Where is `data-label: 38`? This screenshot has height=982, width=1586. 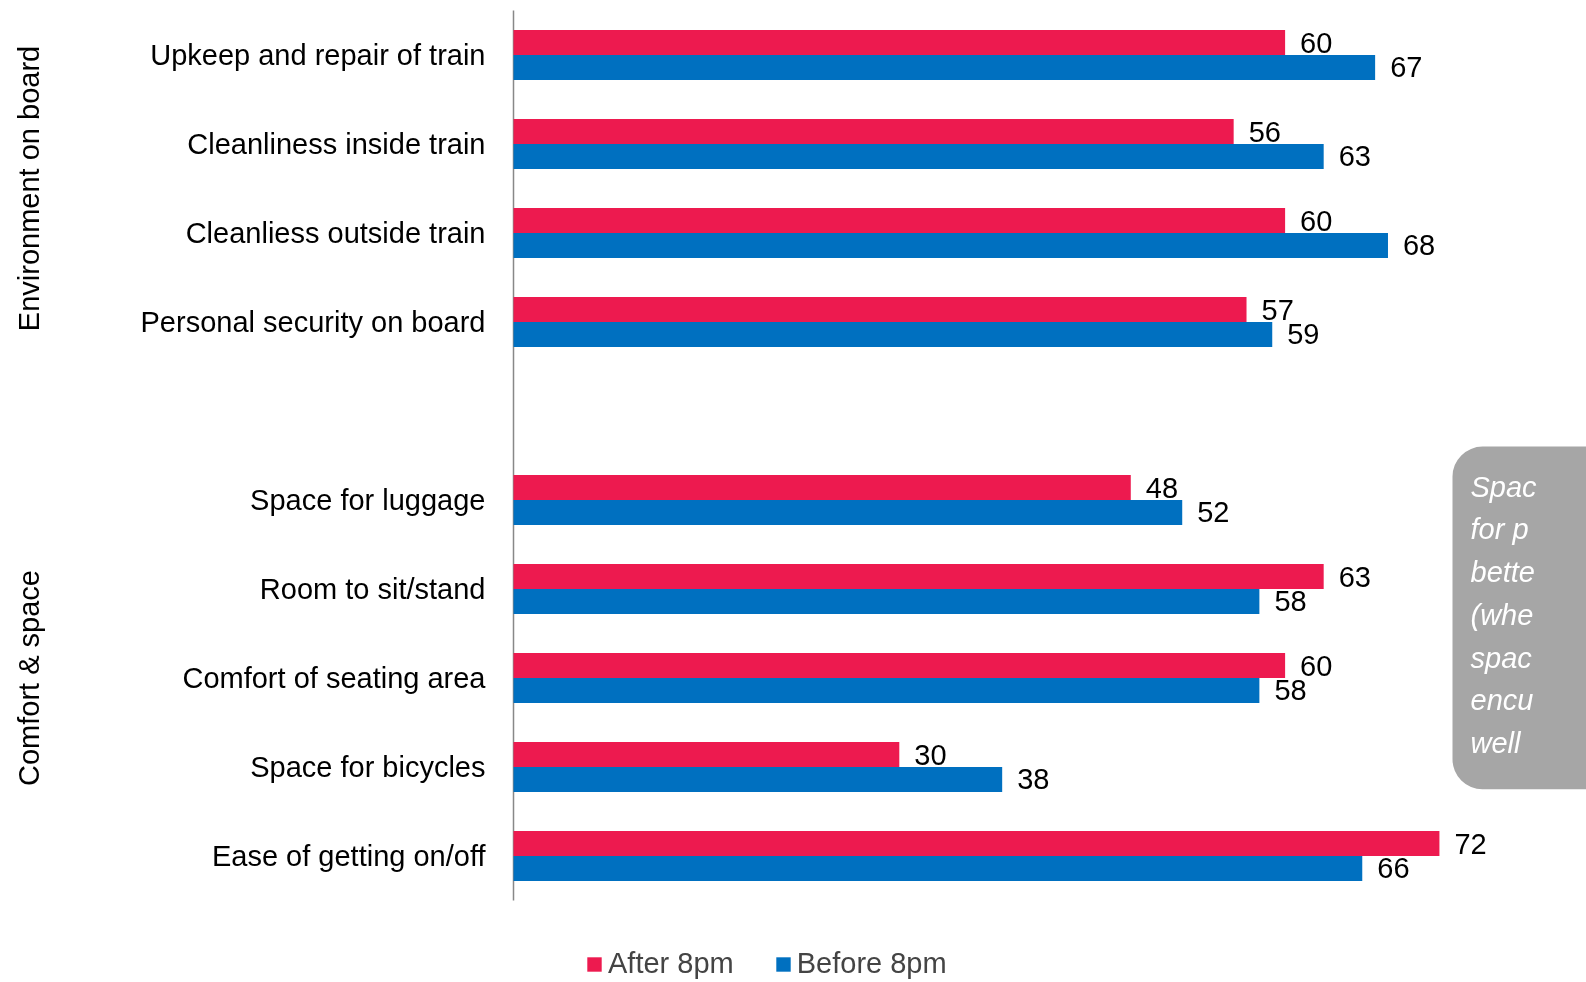
data-label: 38 is located at coordinates (1033, 779).